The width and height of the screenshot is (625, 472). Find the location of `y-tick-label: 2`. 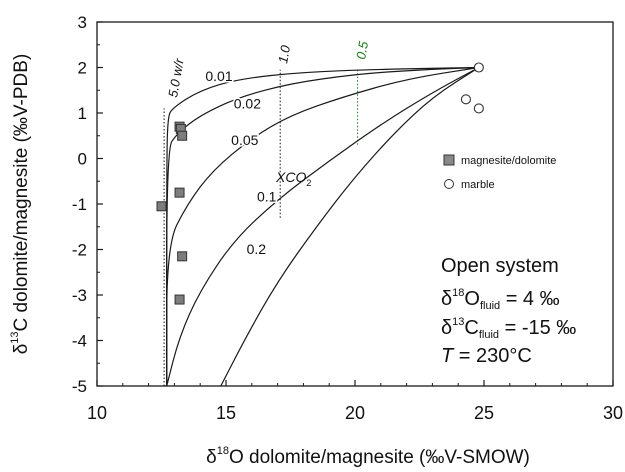

y-tick-label: 2 is located at coordinates (82, 68).